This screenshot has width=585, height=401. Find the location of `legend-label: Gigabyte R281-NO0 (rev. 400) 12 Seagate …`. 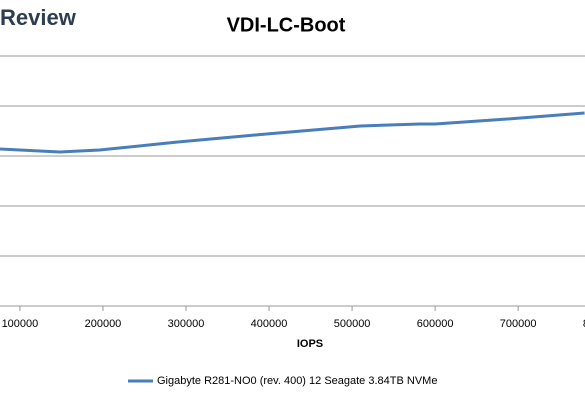

legend-label: Gigabyte R281-NO0 (rev. 400) 12 Seagate … is located at coordinates (297, 381).